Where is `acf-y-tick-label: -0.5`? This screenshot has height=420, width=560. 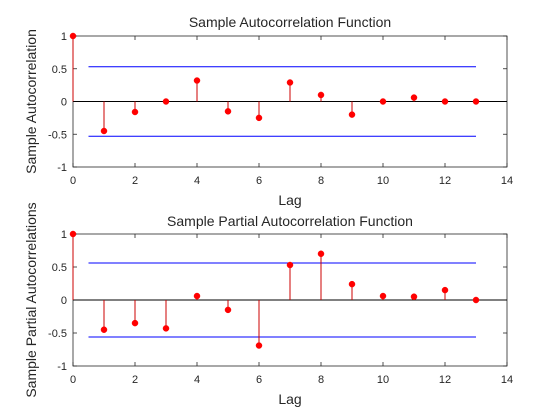
acf-y-tick-label: -0.5 is located at coordinates (57, 135).